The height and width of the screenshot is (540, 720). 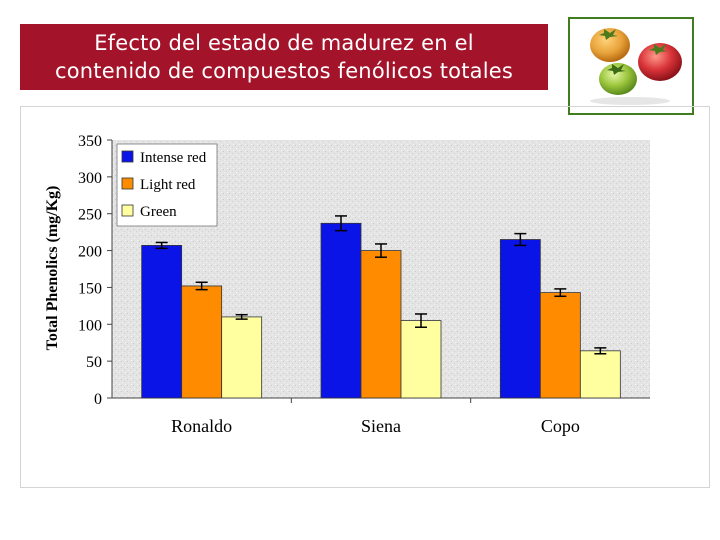 What do you see at coordinates (560, 426) in the screenshot?
I see `x-tick-label: Copo` at bounding box center [560, 426].